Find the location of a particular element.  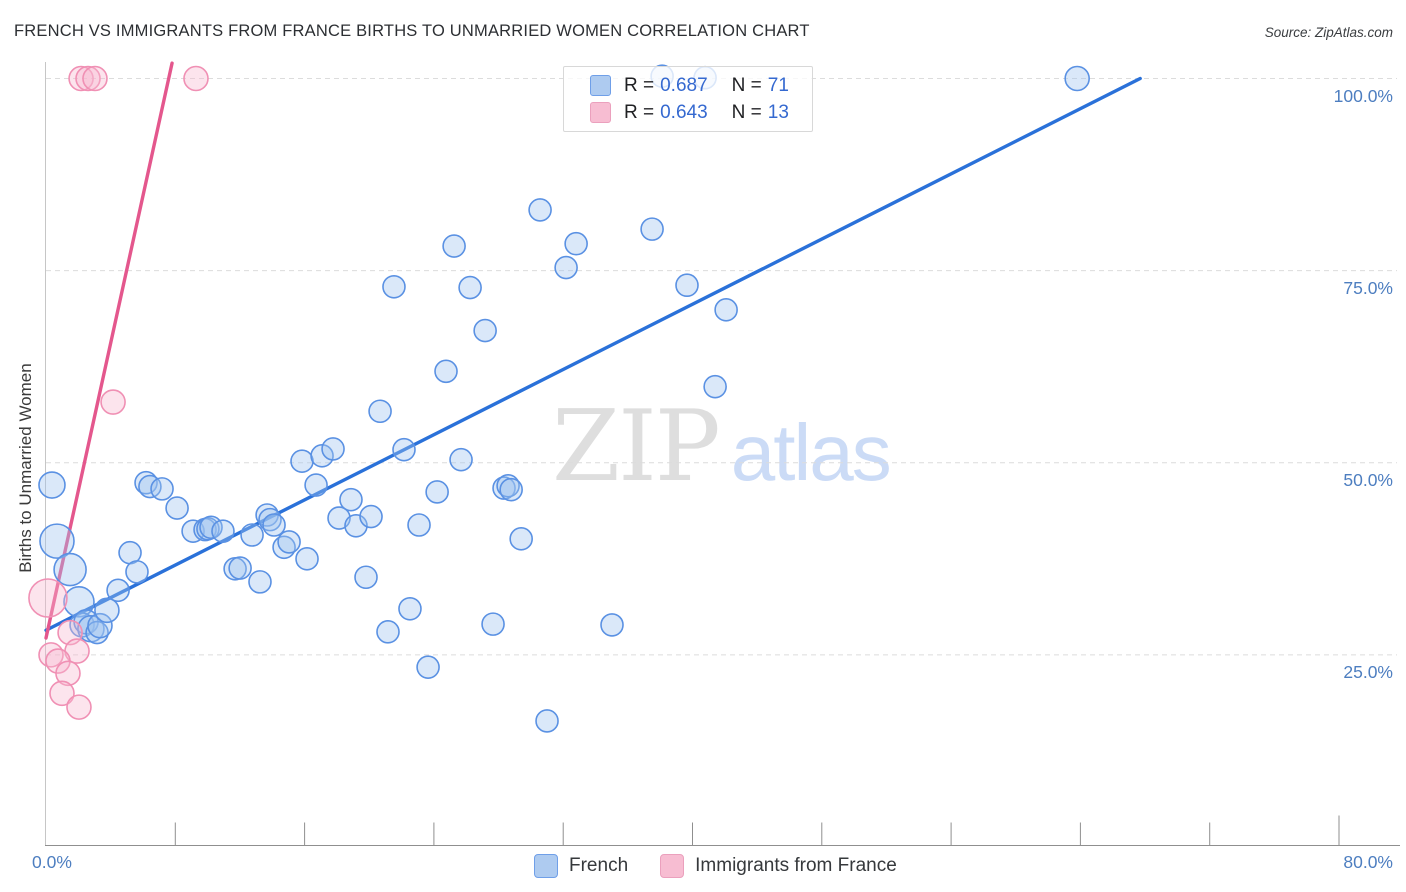

y-tick-label-100: 100.0% is located at coordinates (1363, 96).